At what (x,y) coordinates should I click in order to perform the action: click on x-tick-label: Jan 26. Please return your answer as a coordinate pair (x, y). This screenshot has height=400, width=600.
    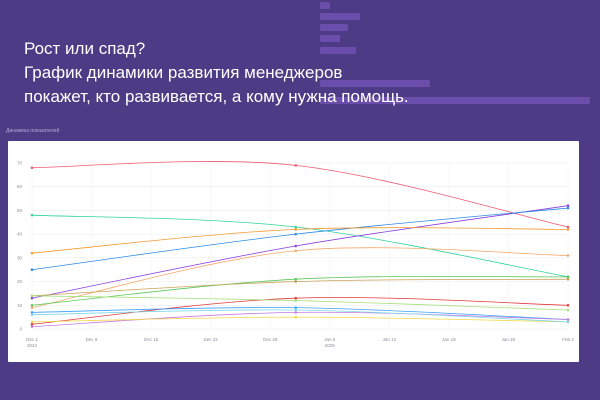
    Looking at the image, I should click on (509, 339).